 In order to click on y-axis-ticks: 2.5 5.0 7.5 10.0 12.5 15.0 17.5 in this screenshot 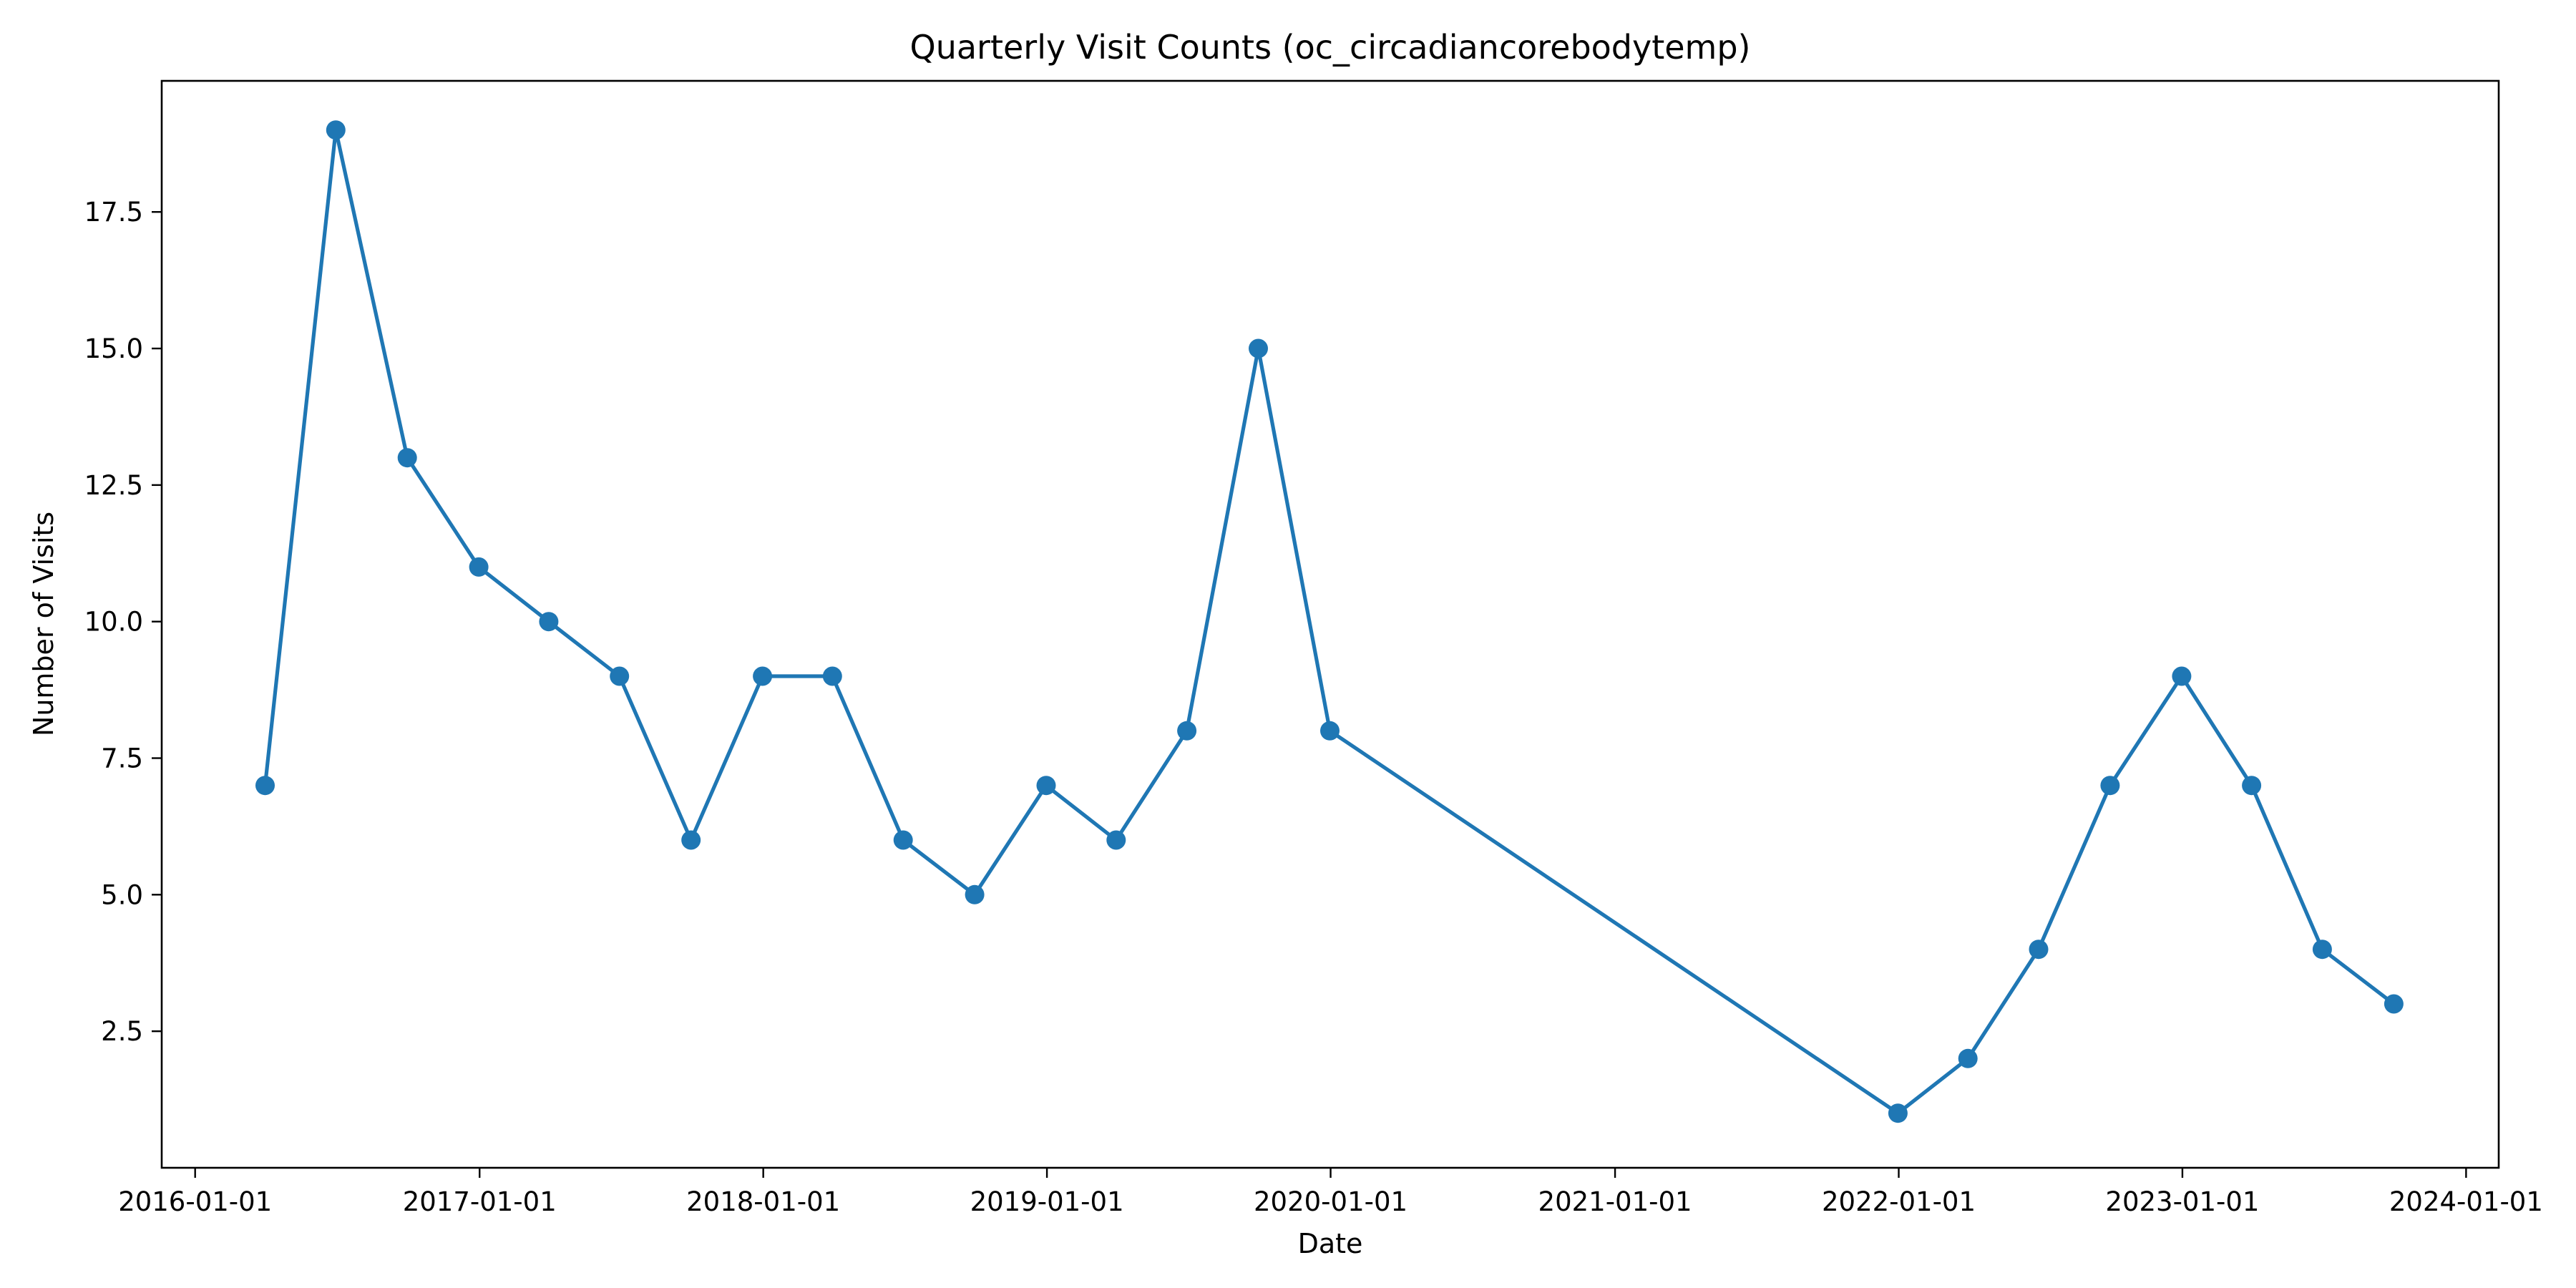, I will do `click(123, 622)`.